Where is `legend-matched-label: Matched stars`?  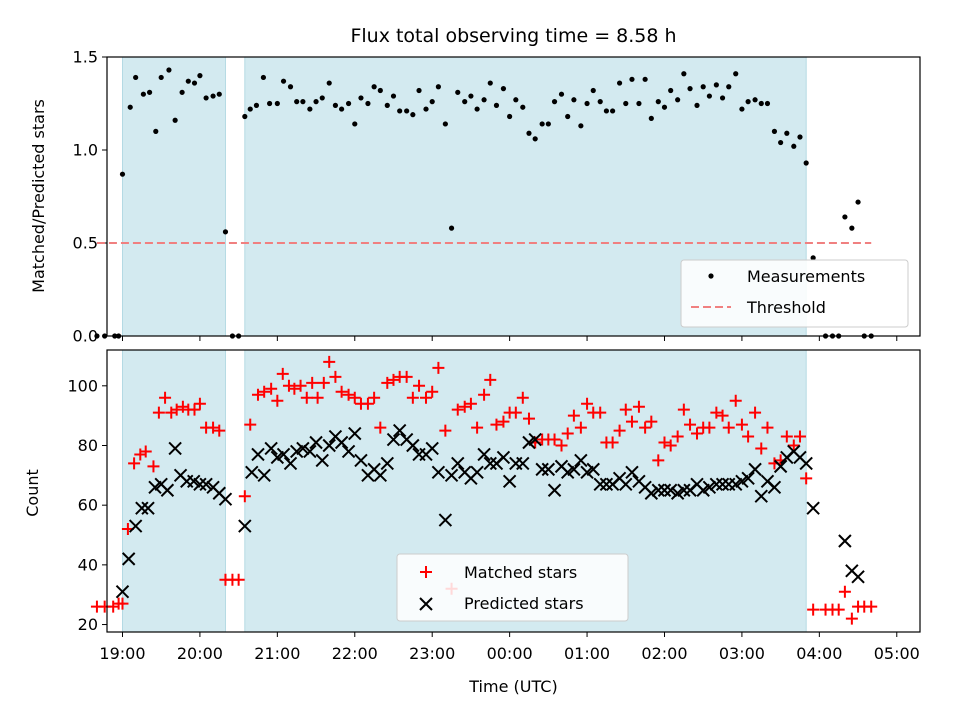 legend-matched-label: Matched stars is located at coordinates (520, 572).